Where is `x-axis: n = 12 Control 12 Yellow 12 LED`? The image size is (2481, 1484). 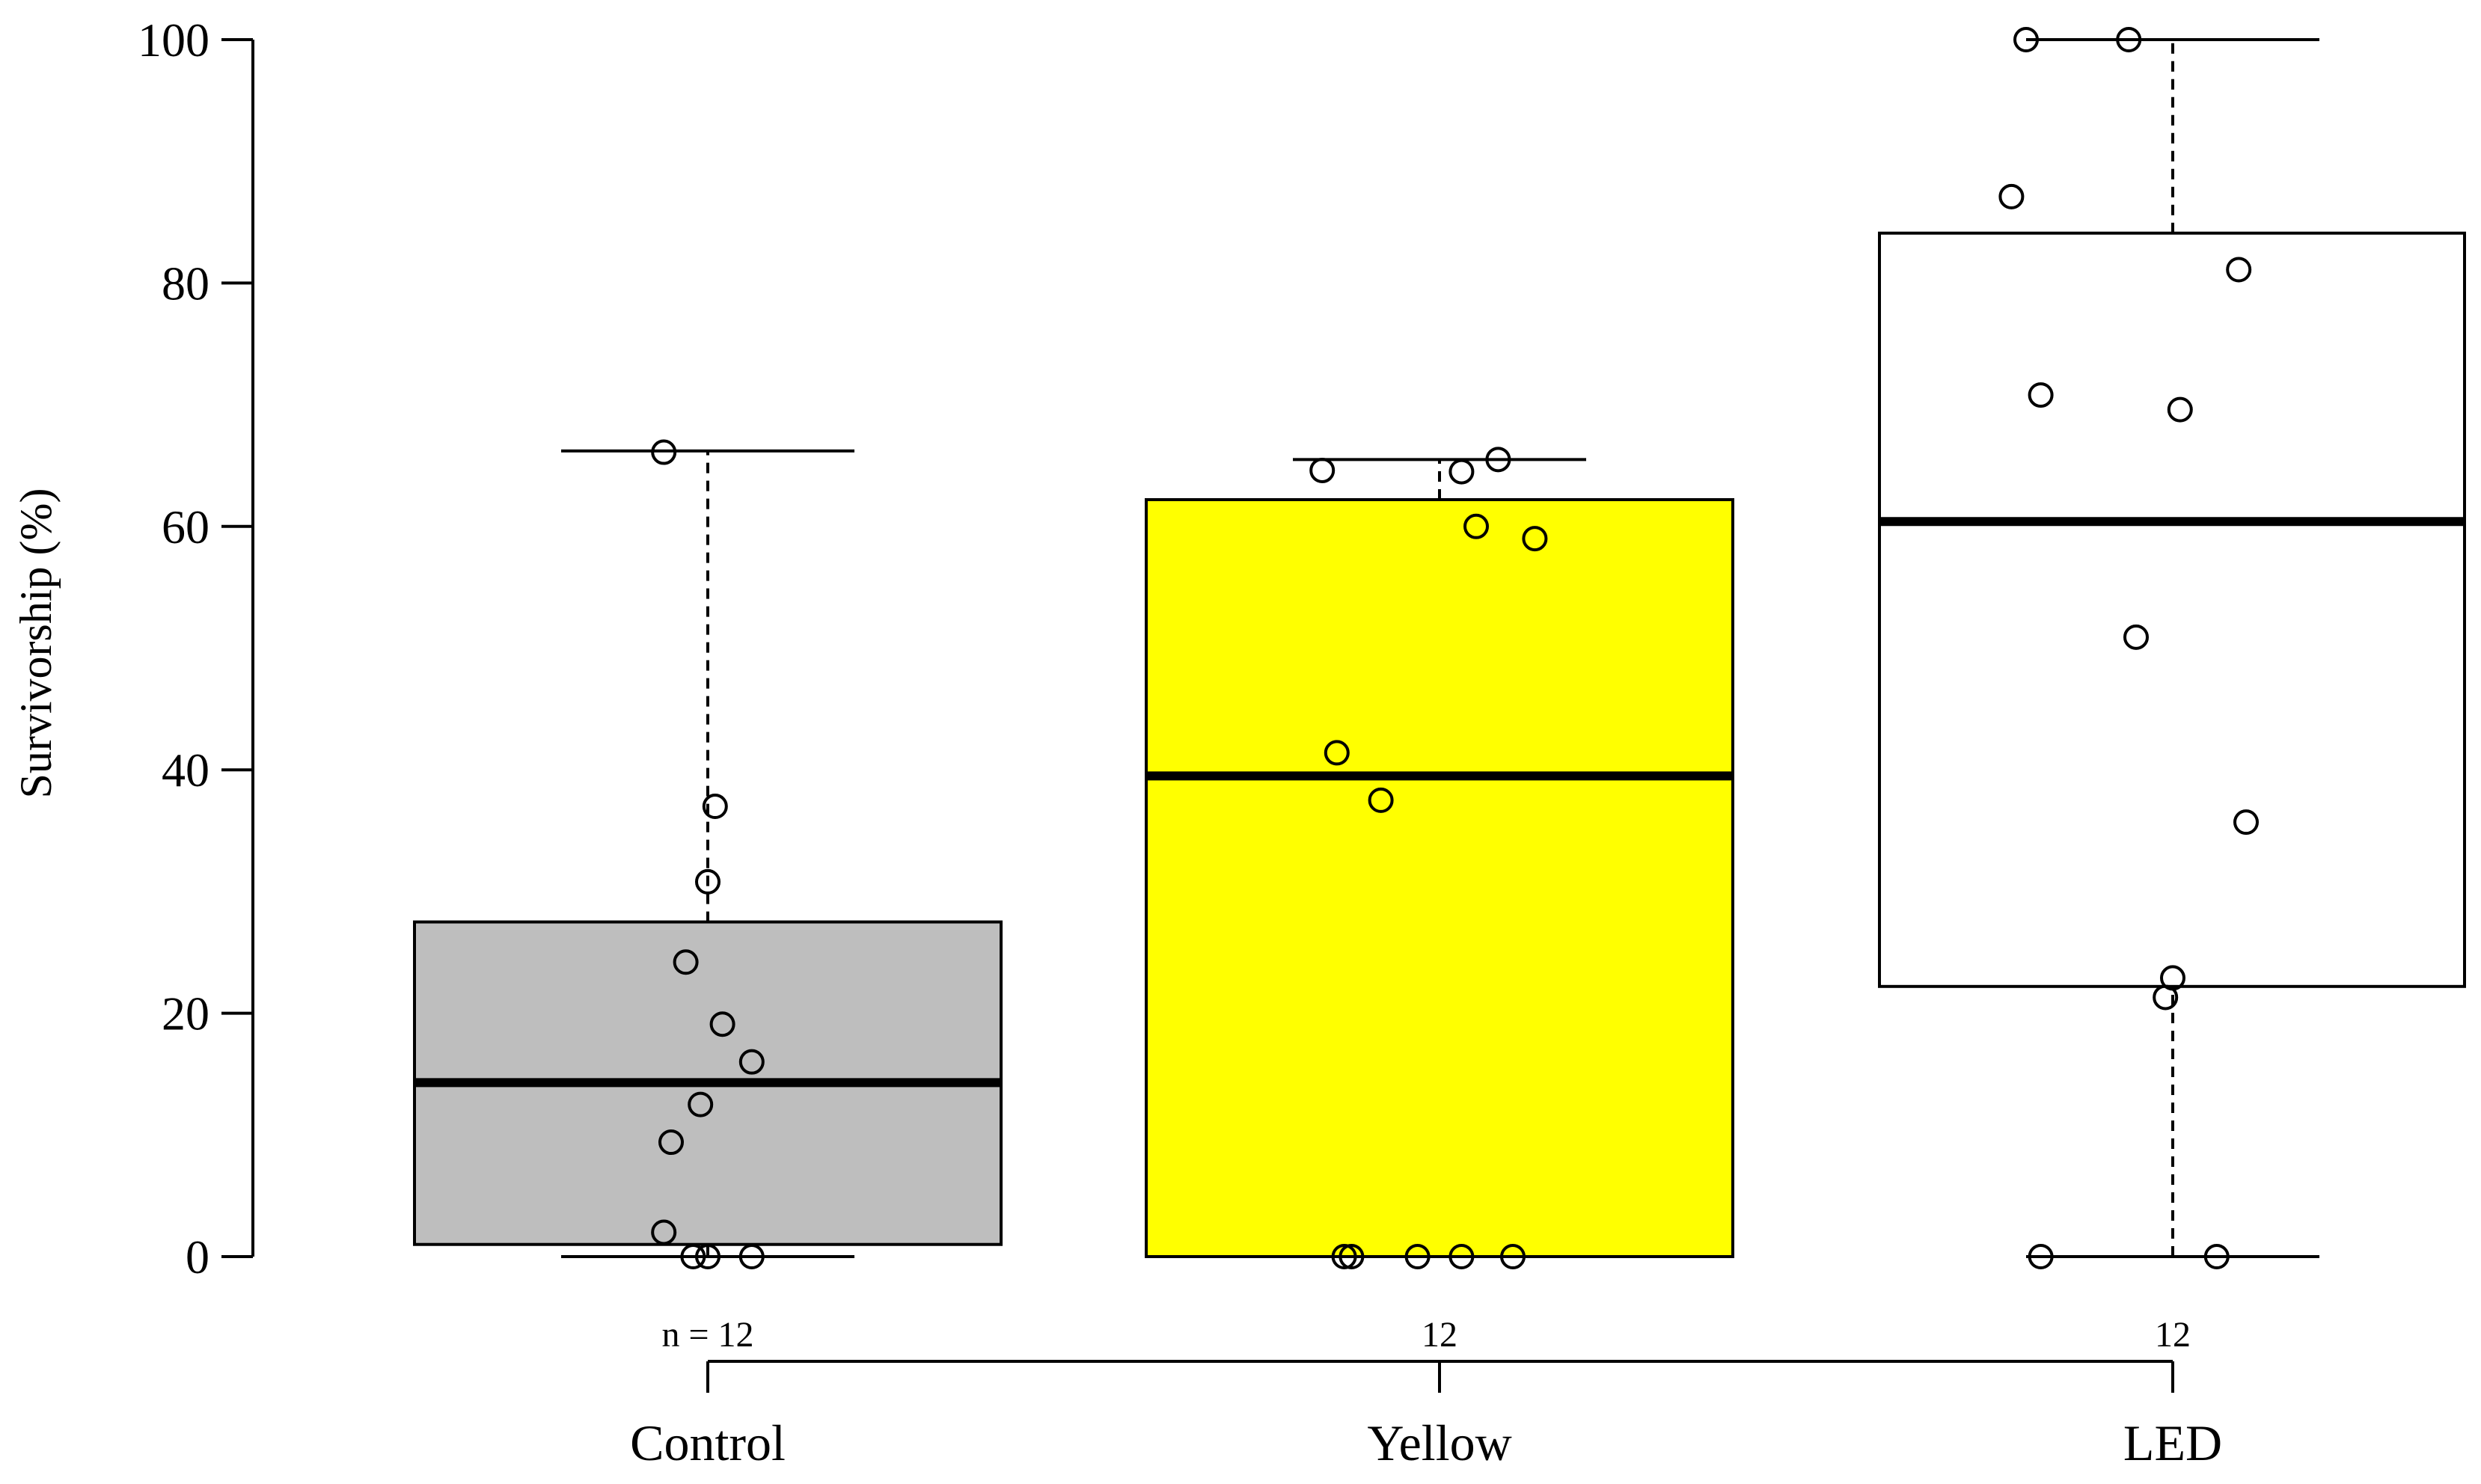
x-axis: n = 12 Control 12 Yellow 12 LED is located at coordinates (1426, 1393).